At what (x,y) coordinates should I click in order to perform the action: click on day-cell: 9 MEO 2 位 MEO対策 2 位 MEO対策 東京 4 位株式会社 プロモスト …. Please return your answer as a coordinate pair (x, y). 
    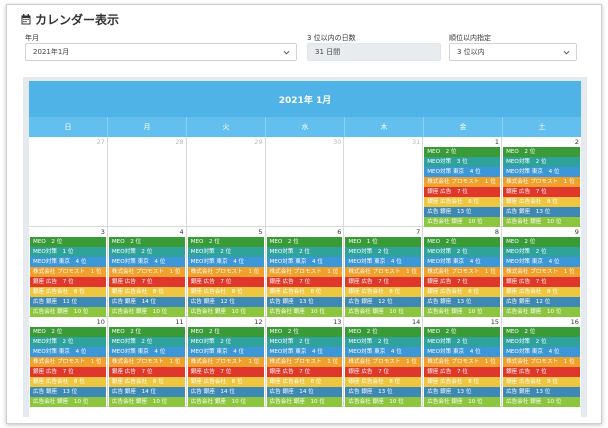
    Looking at the image, I should click on (541, 272).